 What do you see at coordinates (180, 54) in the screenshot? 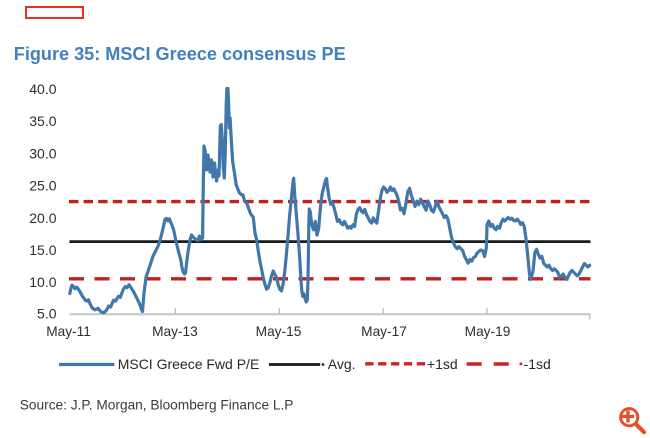
I see `svg-text:Figure 35: MSCI Greece consens: Figure 35: MSCI Greece consensus PE` at bounding box center [180, 54].